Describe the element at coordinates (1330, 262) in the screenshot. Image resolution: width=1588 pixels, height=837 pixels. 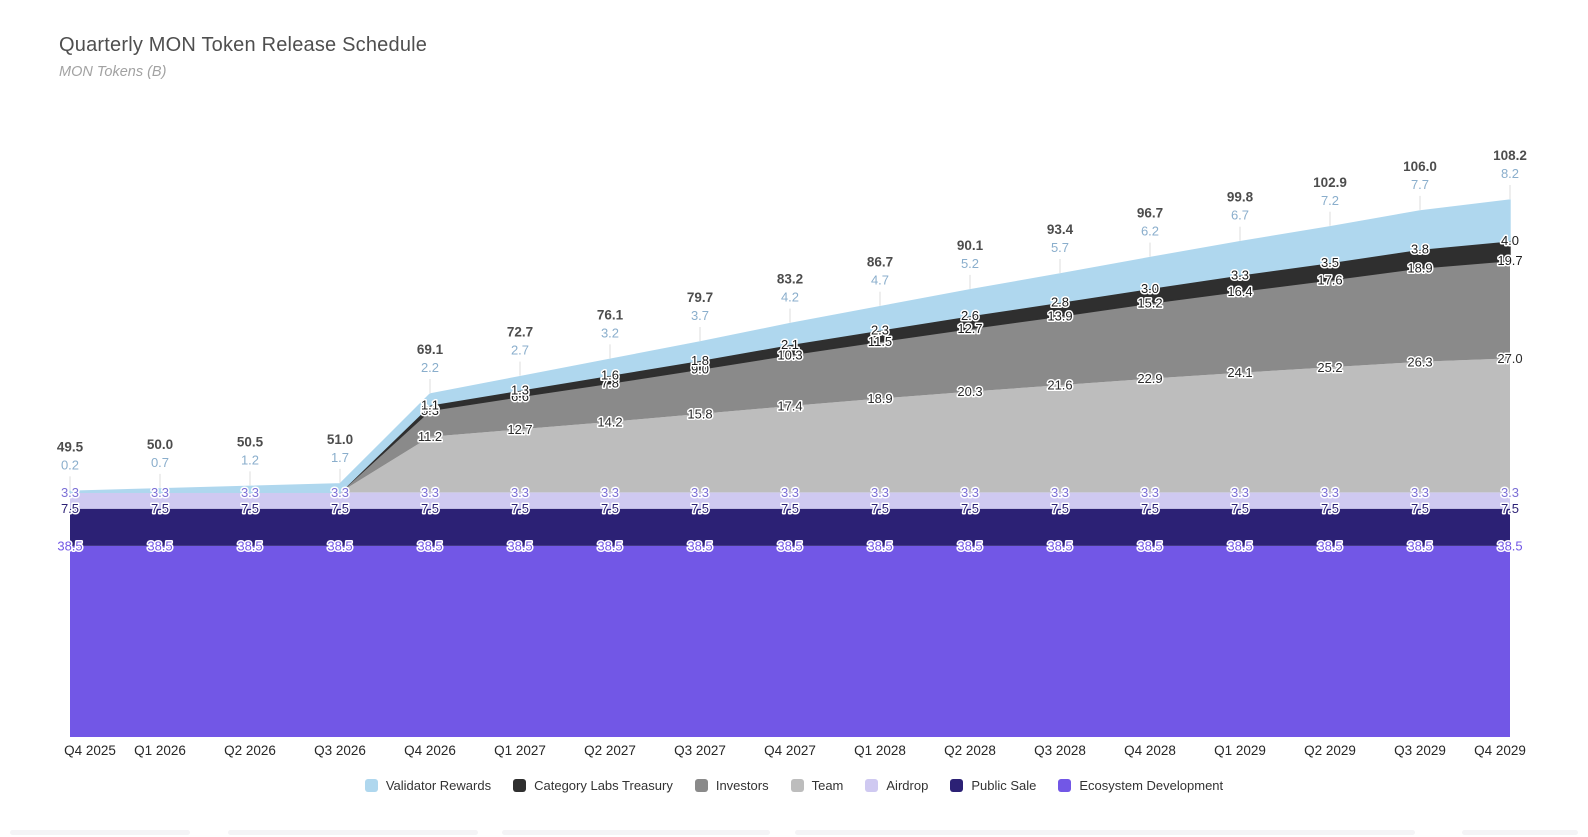
I see `value-label-category-labs-treasury: 3.5` at that location.